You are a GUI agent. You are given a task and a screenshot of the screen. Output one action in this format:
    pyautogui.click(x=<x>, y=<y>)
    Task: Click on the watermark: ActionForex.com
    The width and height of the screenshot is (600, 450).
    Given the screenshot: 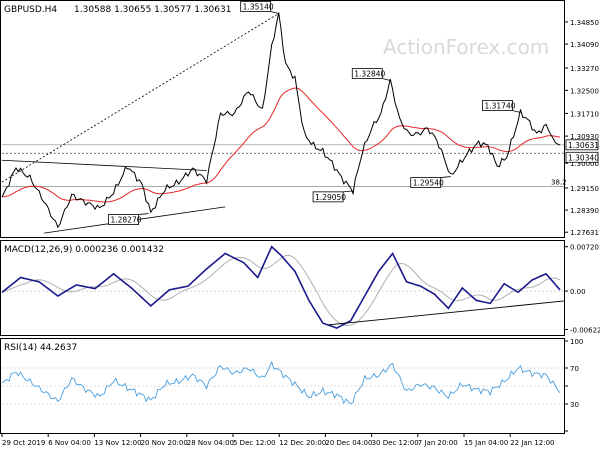 What is the action you would take?
    pyautogui.click(x=466, y=47)
    